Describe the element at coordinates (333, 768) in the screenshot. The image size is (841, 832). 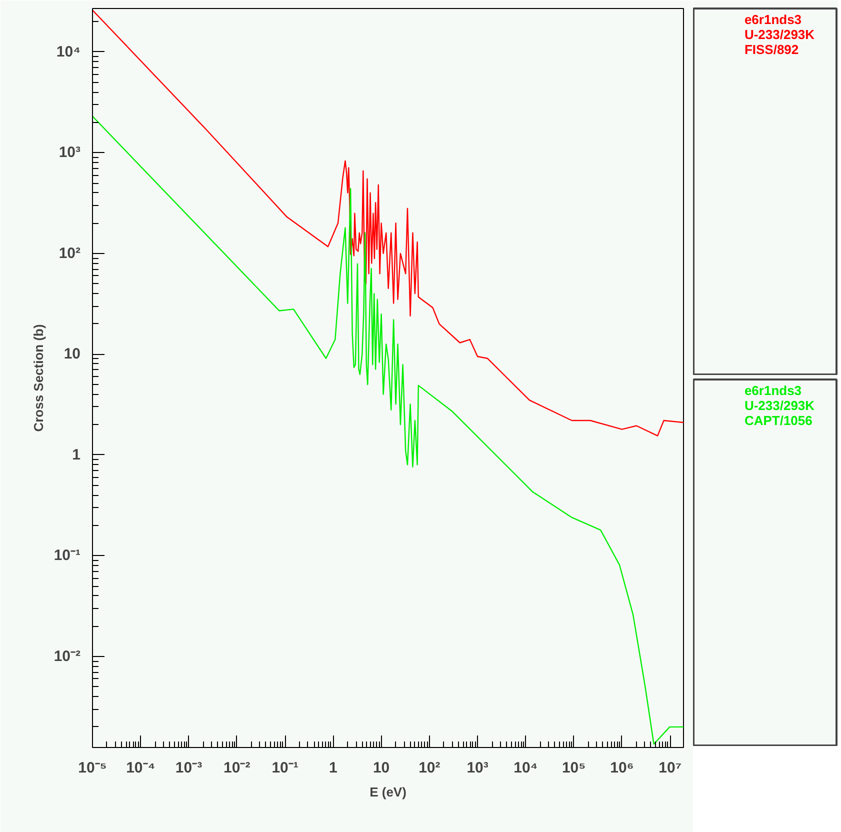
I see `x-tick-label: 1` at that location.